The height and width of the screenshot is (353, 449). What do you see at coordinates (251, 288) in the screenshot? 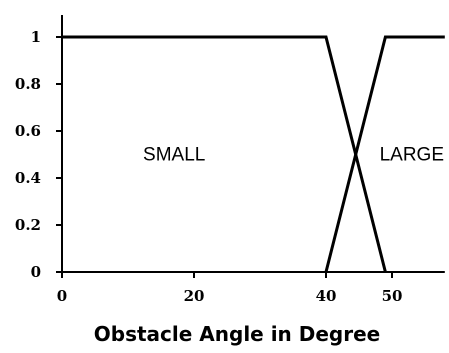
I see `x-axis: 0 20 40 50` at bounding box center [251, 288].